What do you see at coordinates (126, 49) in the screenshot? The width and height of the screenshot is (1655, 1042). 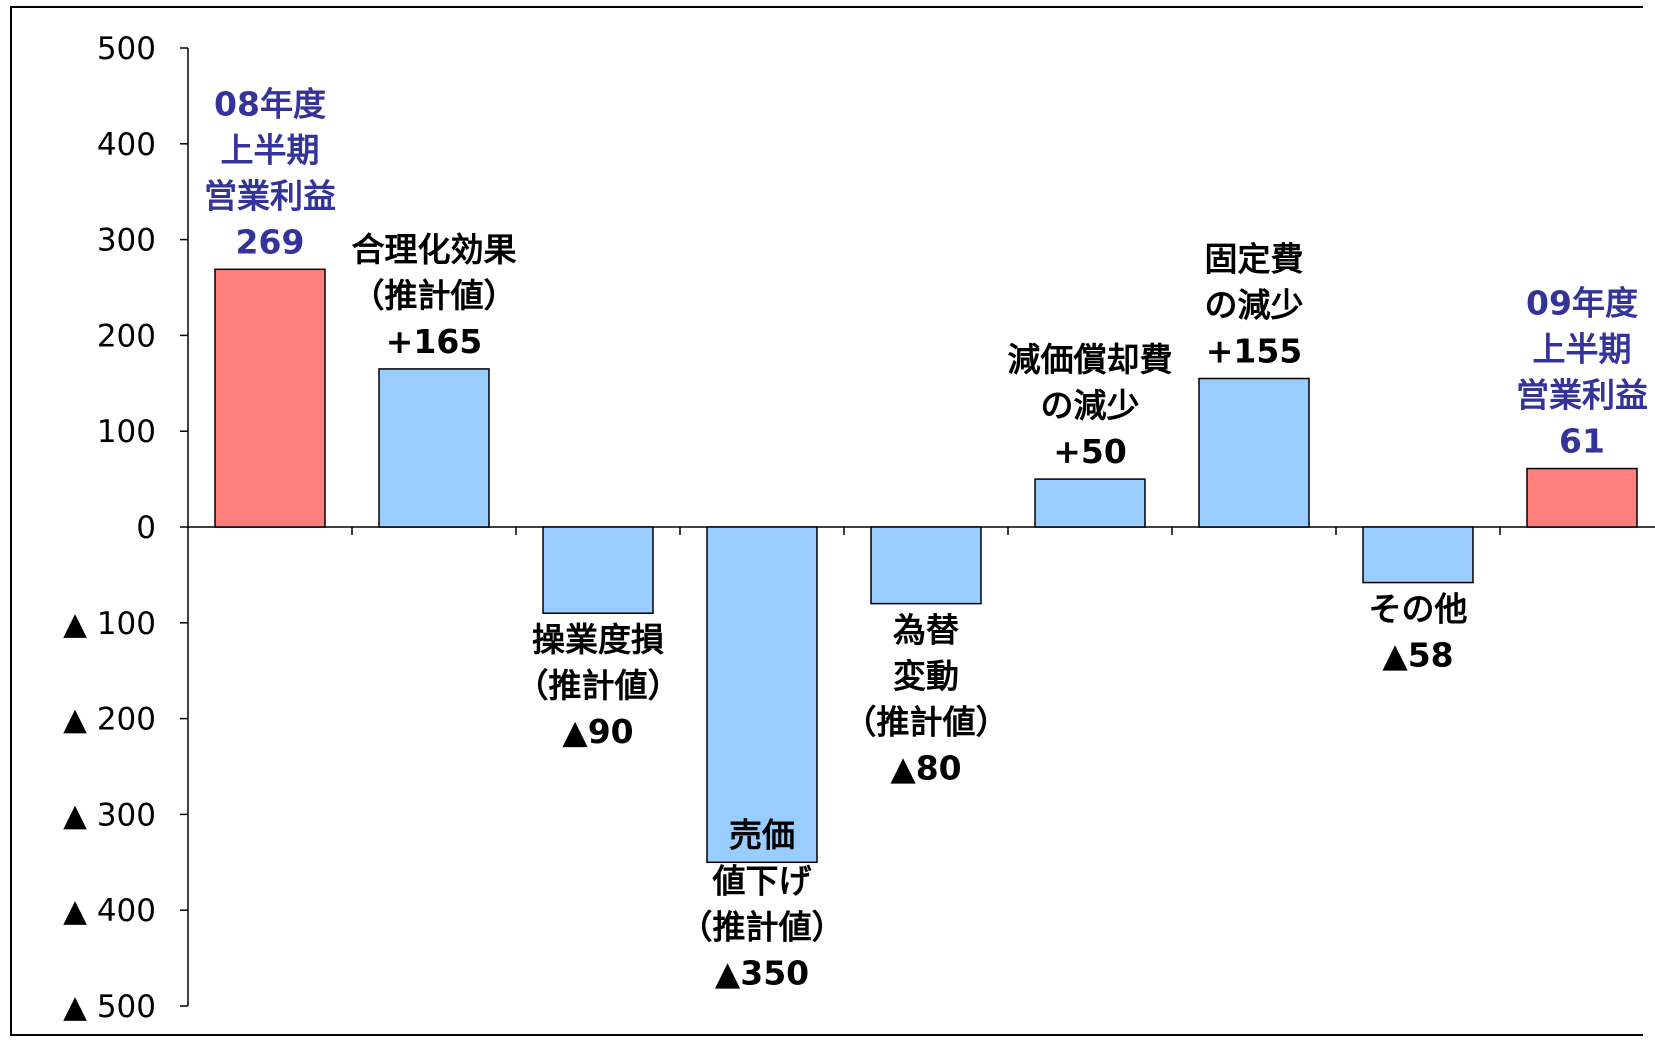 I see `y-tick-label: 500` at bounding box center [126, 49].